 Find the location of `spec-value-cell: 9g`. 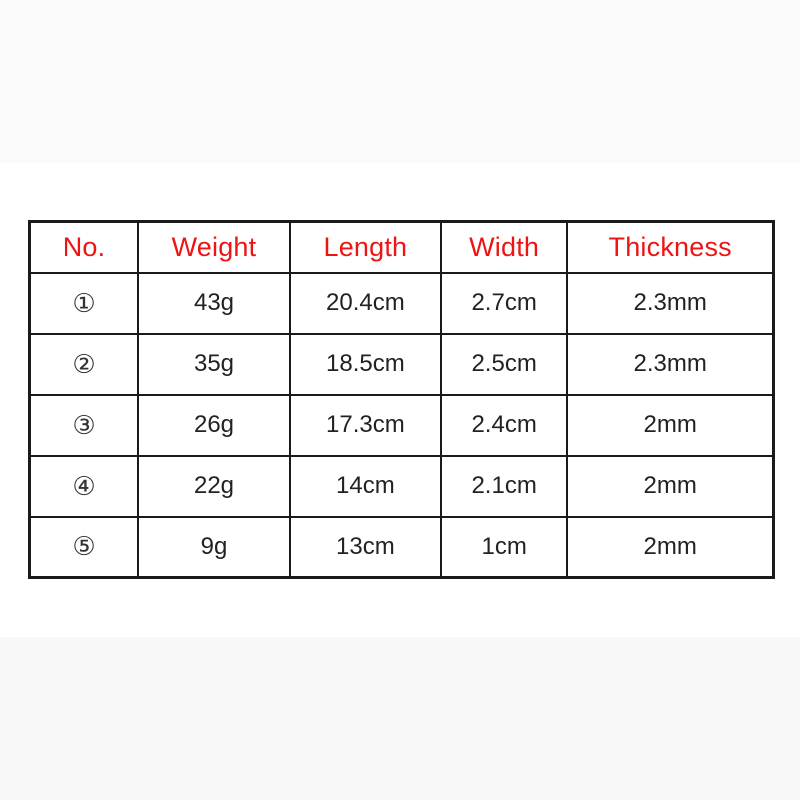

spec-value-cell: 9g is located at coordinates (214, 547).